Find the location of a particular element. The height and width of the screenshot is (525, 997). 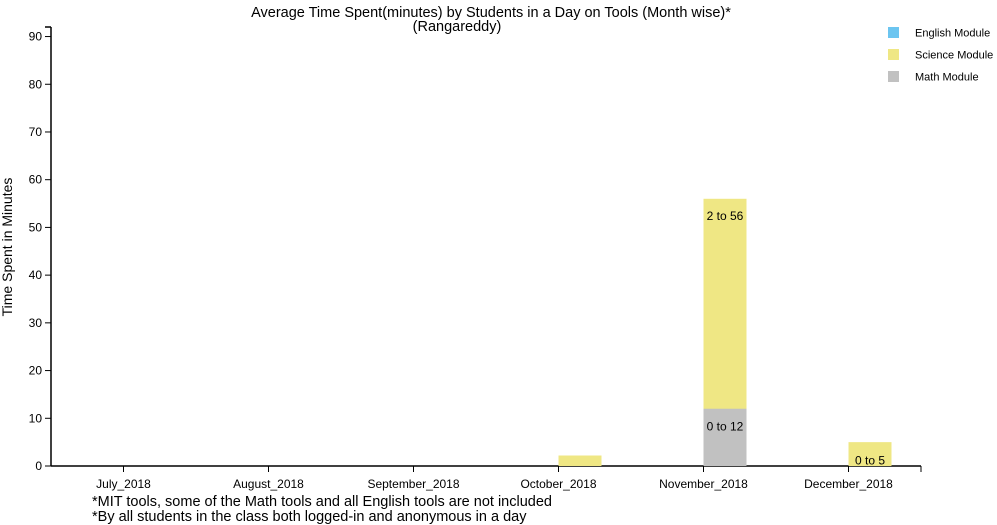

y-axis-label: Time Spent in Minutes is located at coordinates (7, 247).